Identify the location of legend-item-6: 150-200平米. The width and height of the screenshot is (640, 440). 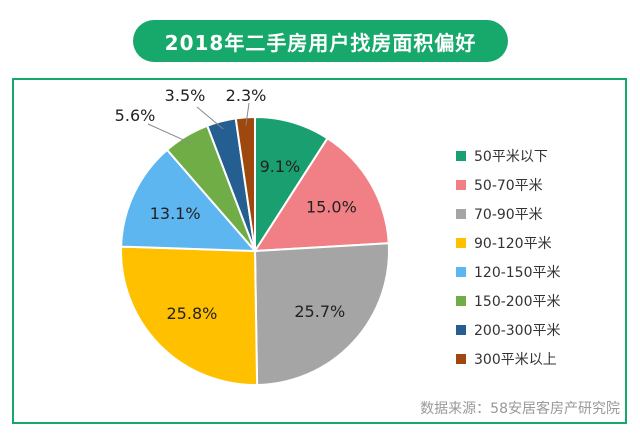
(508, 300).